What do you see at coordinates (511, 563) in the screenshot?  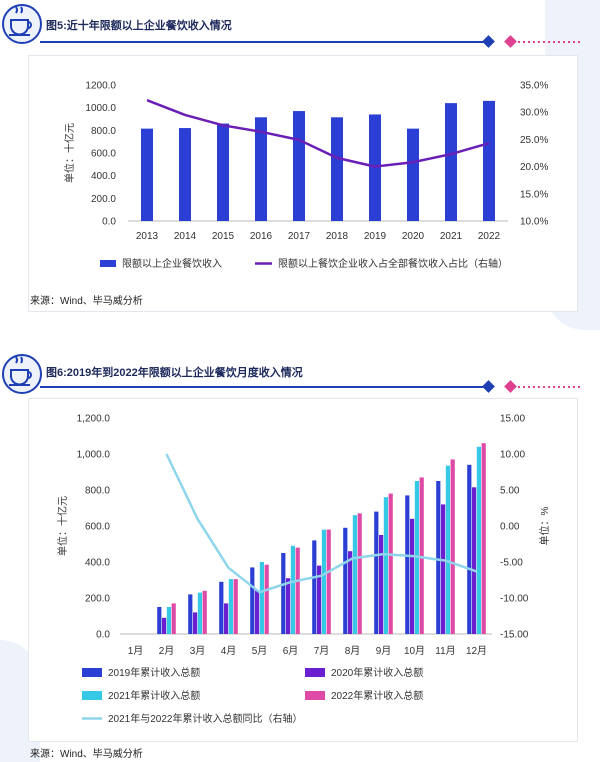 I see `y2-tick-label: -5.00` at bounding box center [511, 563].